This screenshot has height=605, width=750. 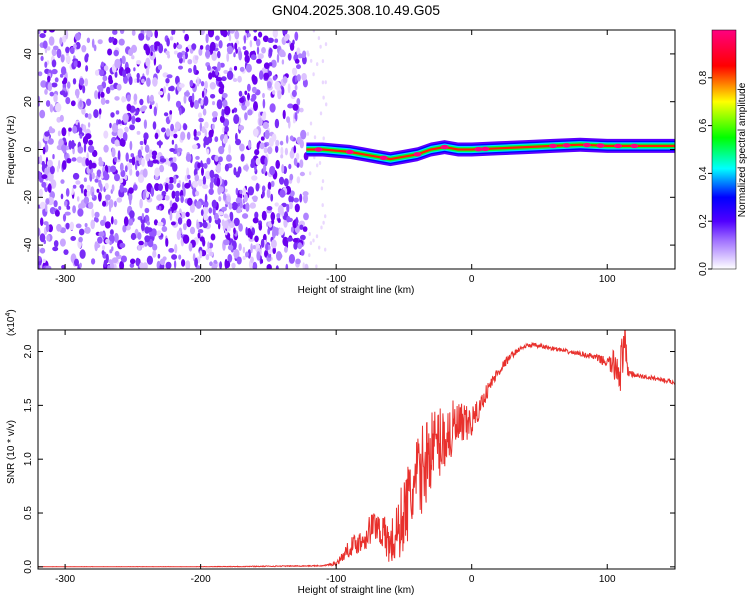 I want to click on snr-xtick-label: 100, so click(x=607, y=579).